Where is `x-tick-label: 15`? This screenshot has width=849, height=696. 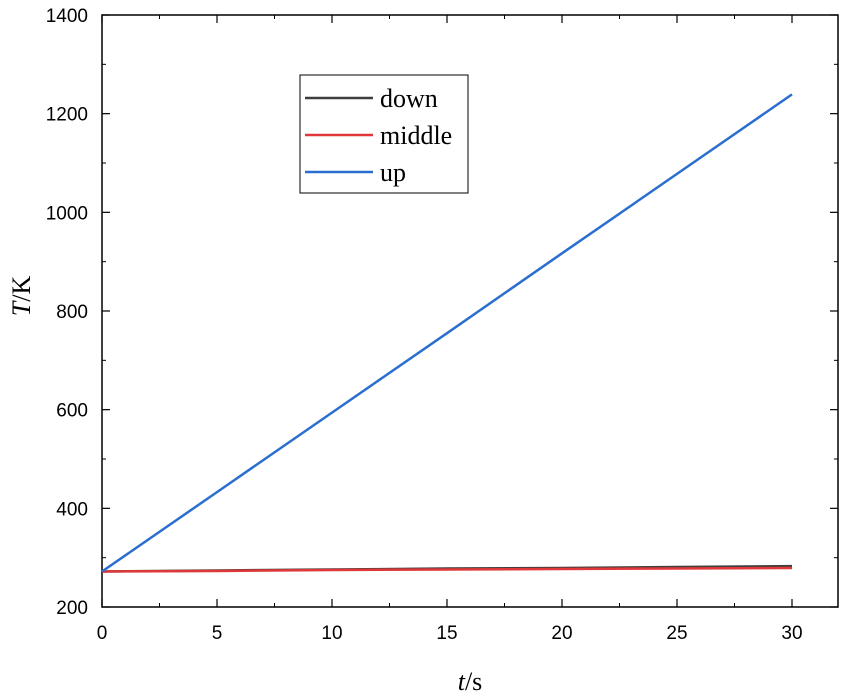
x-tick-label: 15 is located at coordinates (446, 633).